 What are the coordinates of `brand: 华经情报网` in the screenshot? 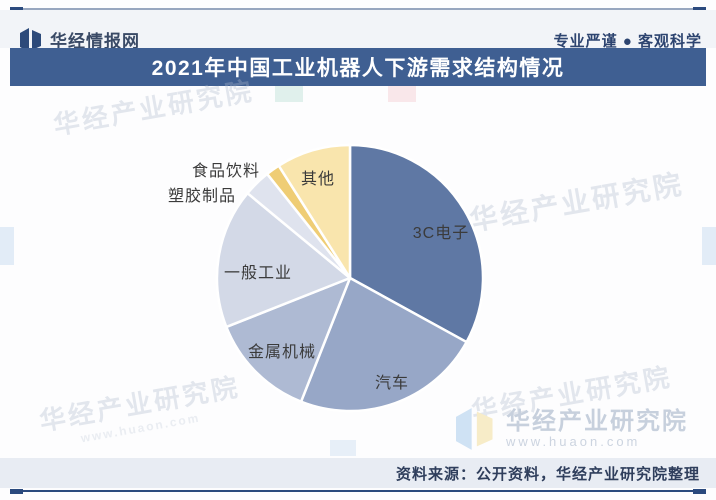 It's located at (80, 39).